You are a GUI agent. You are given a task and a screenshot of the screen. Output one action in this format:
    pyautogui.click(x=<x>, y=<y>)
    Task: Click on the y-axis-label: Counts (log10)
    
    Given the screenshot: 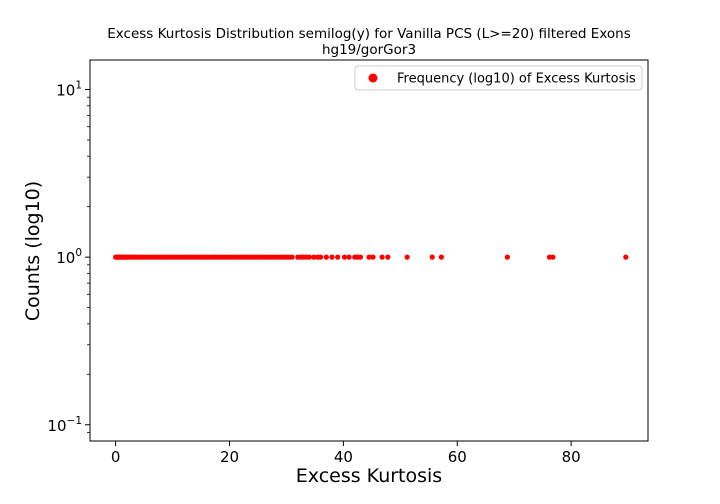 What is the action you would take?
    pyautogui.click(x=33, y=251)
    